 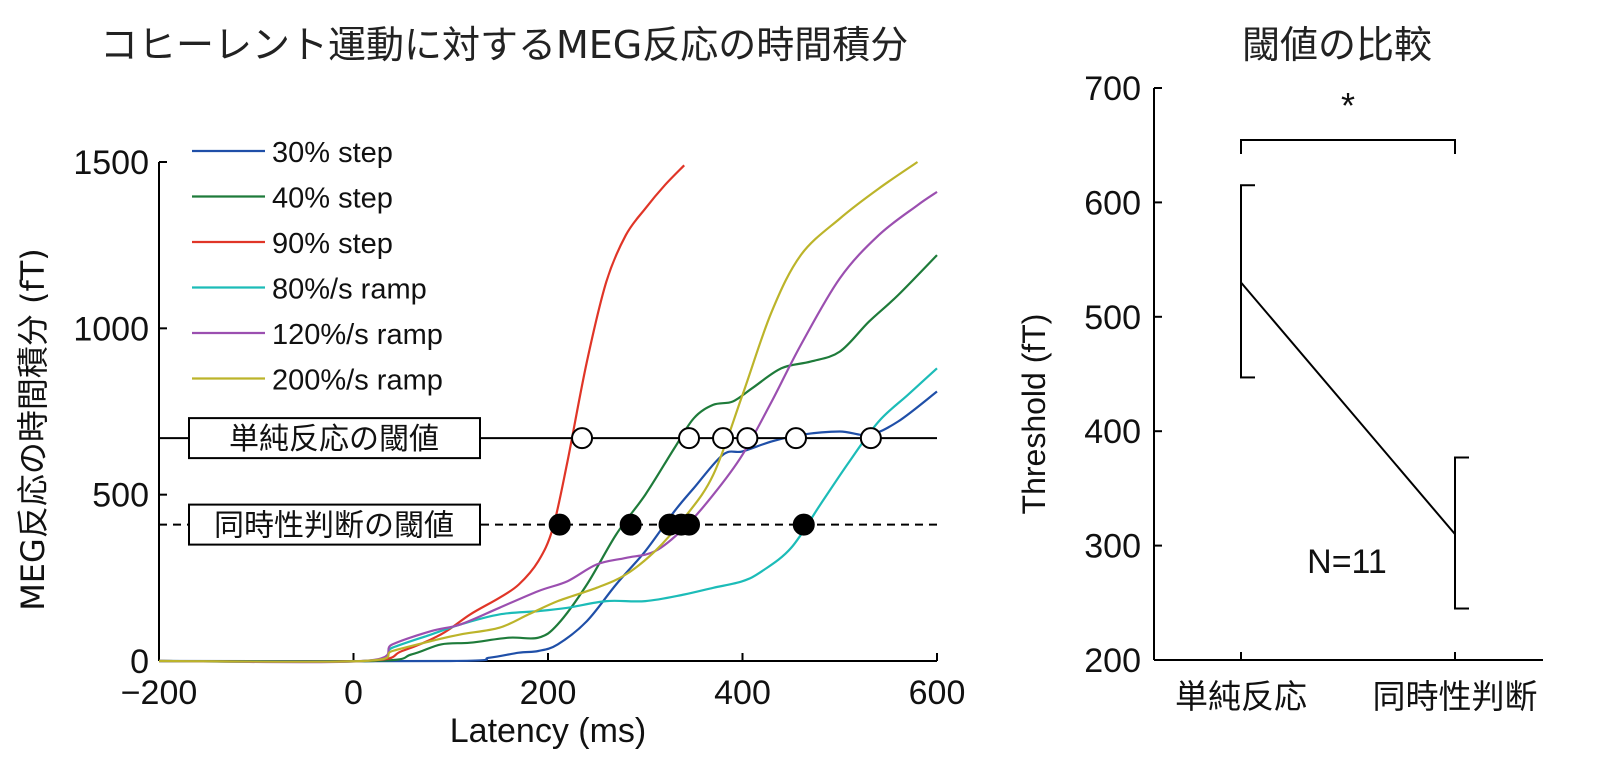 I want to click on significance-star: *, so click(x=1348, y=105).